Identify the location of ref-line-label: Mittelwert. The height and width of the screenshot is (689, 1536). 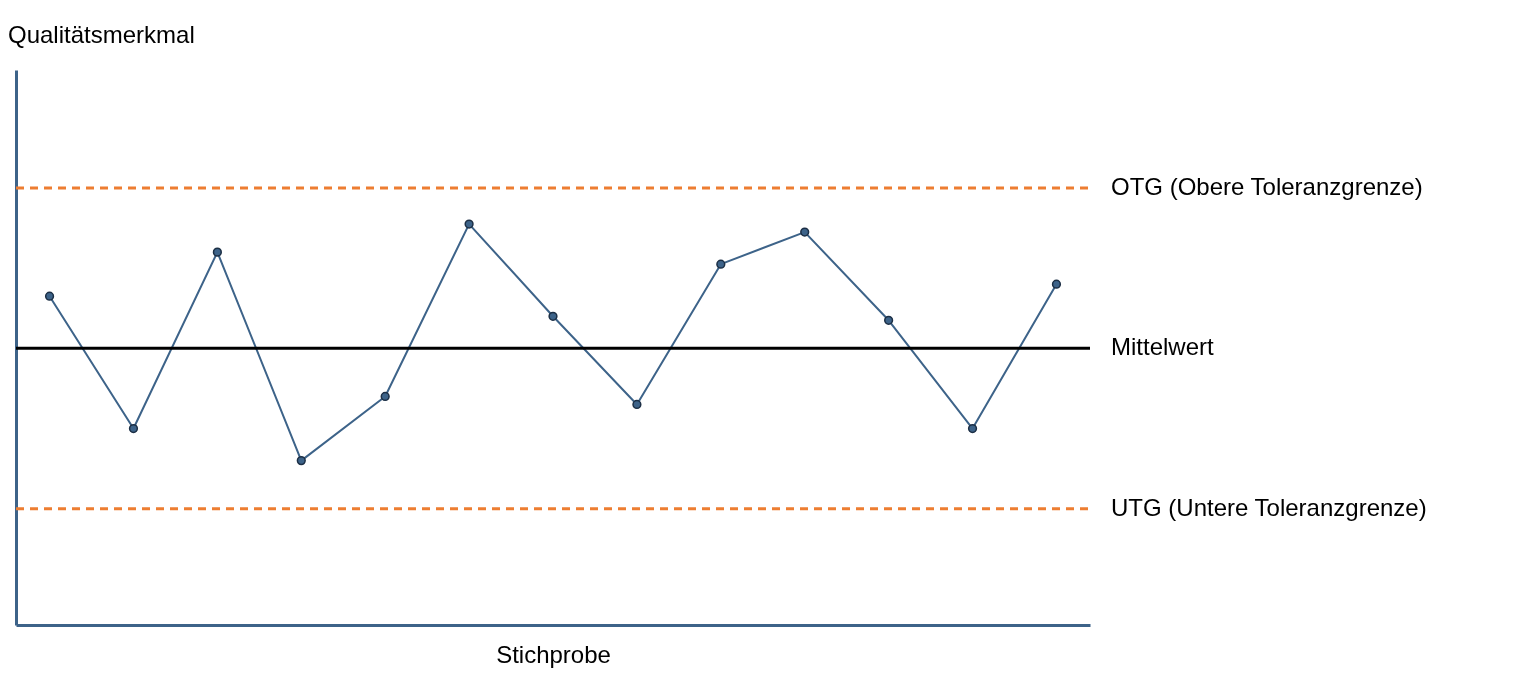
(1163, 347).